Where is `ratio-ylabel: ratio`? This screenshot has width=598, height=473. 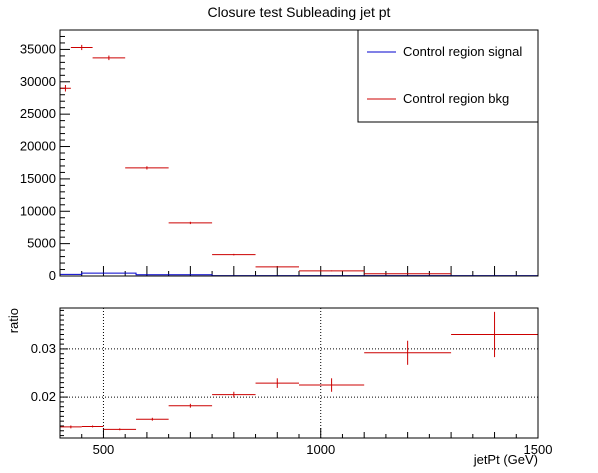 ratio-ylabel: ratio is located at coordinates (13, 320).